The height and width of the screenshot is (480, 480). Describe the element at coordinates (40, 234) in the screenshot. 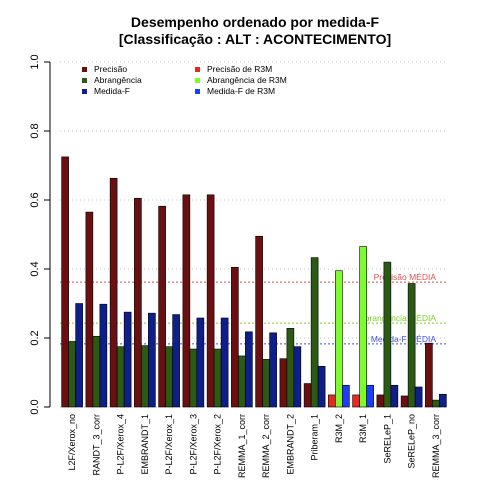

I see `y-axis: 0.0 0.2 0.4 0.6 0.8 1.0` at that location.